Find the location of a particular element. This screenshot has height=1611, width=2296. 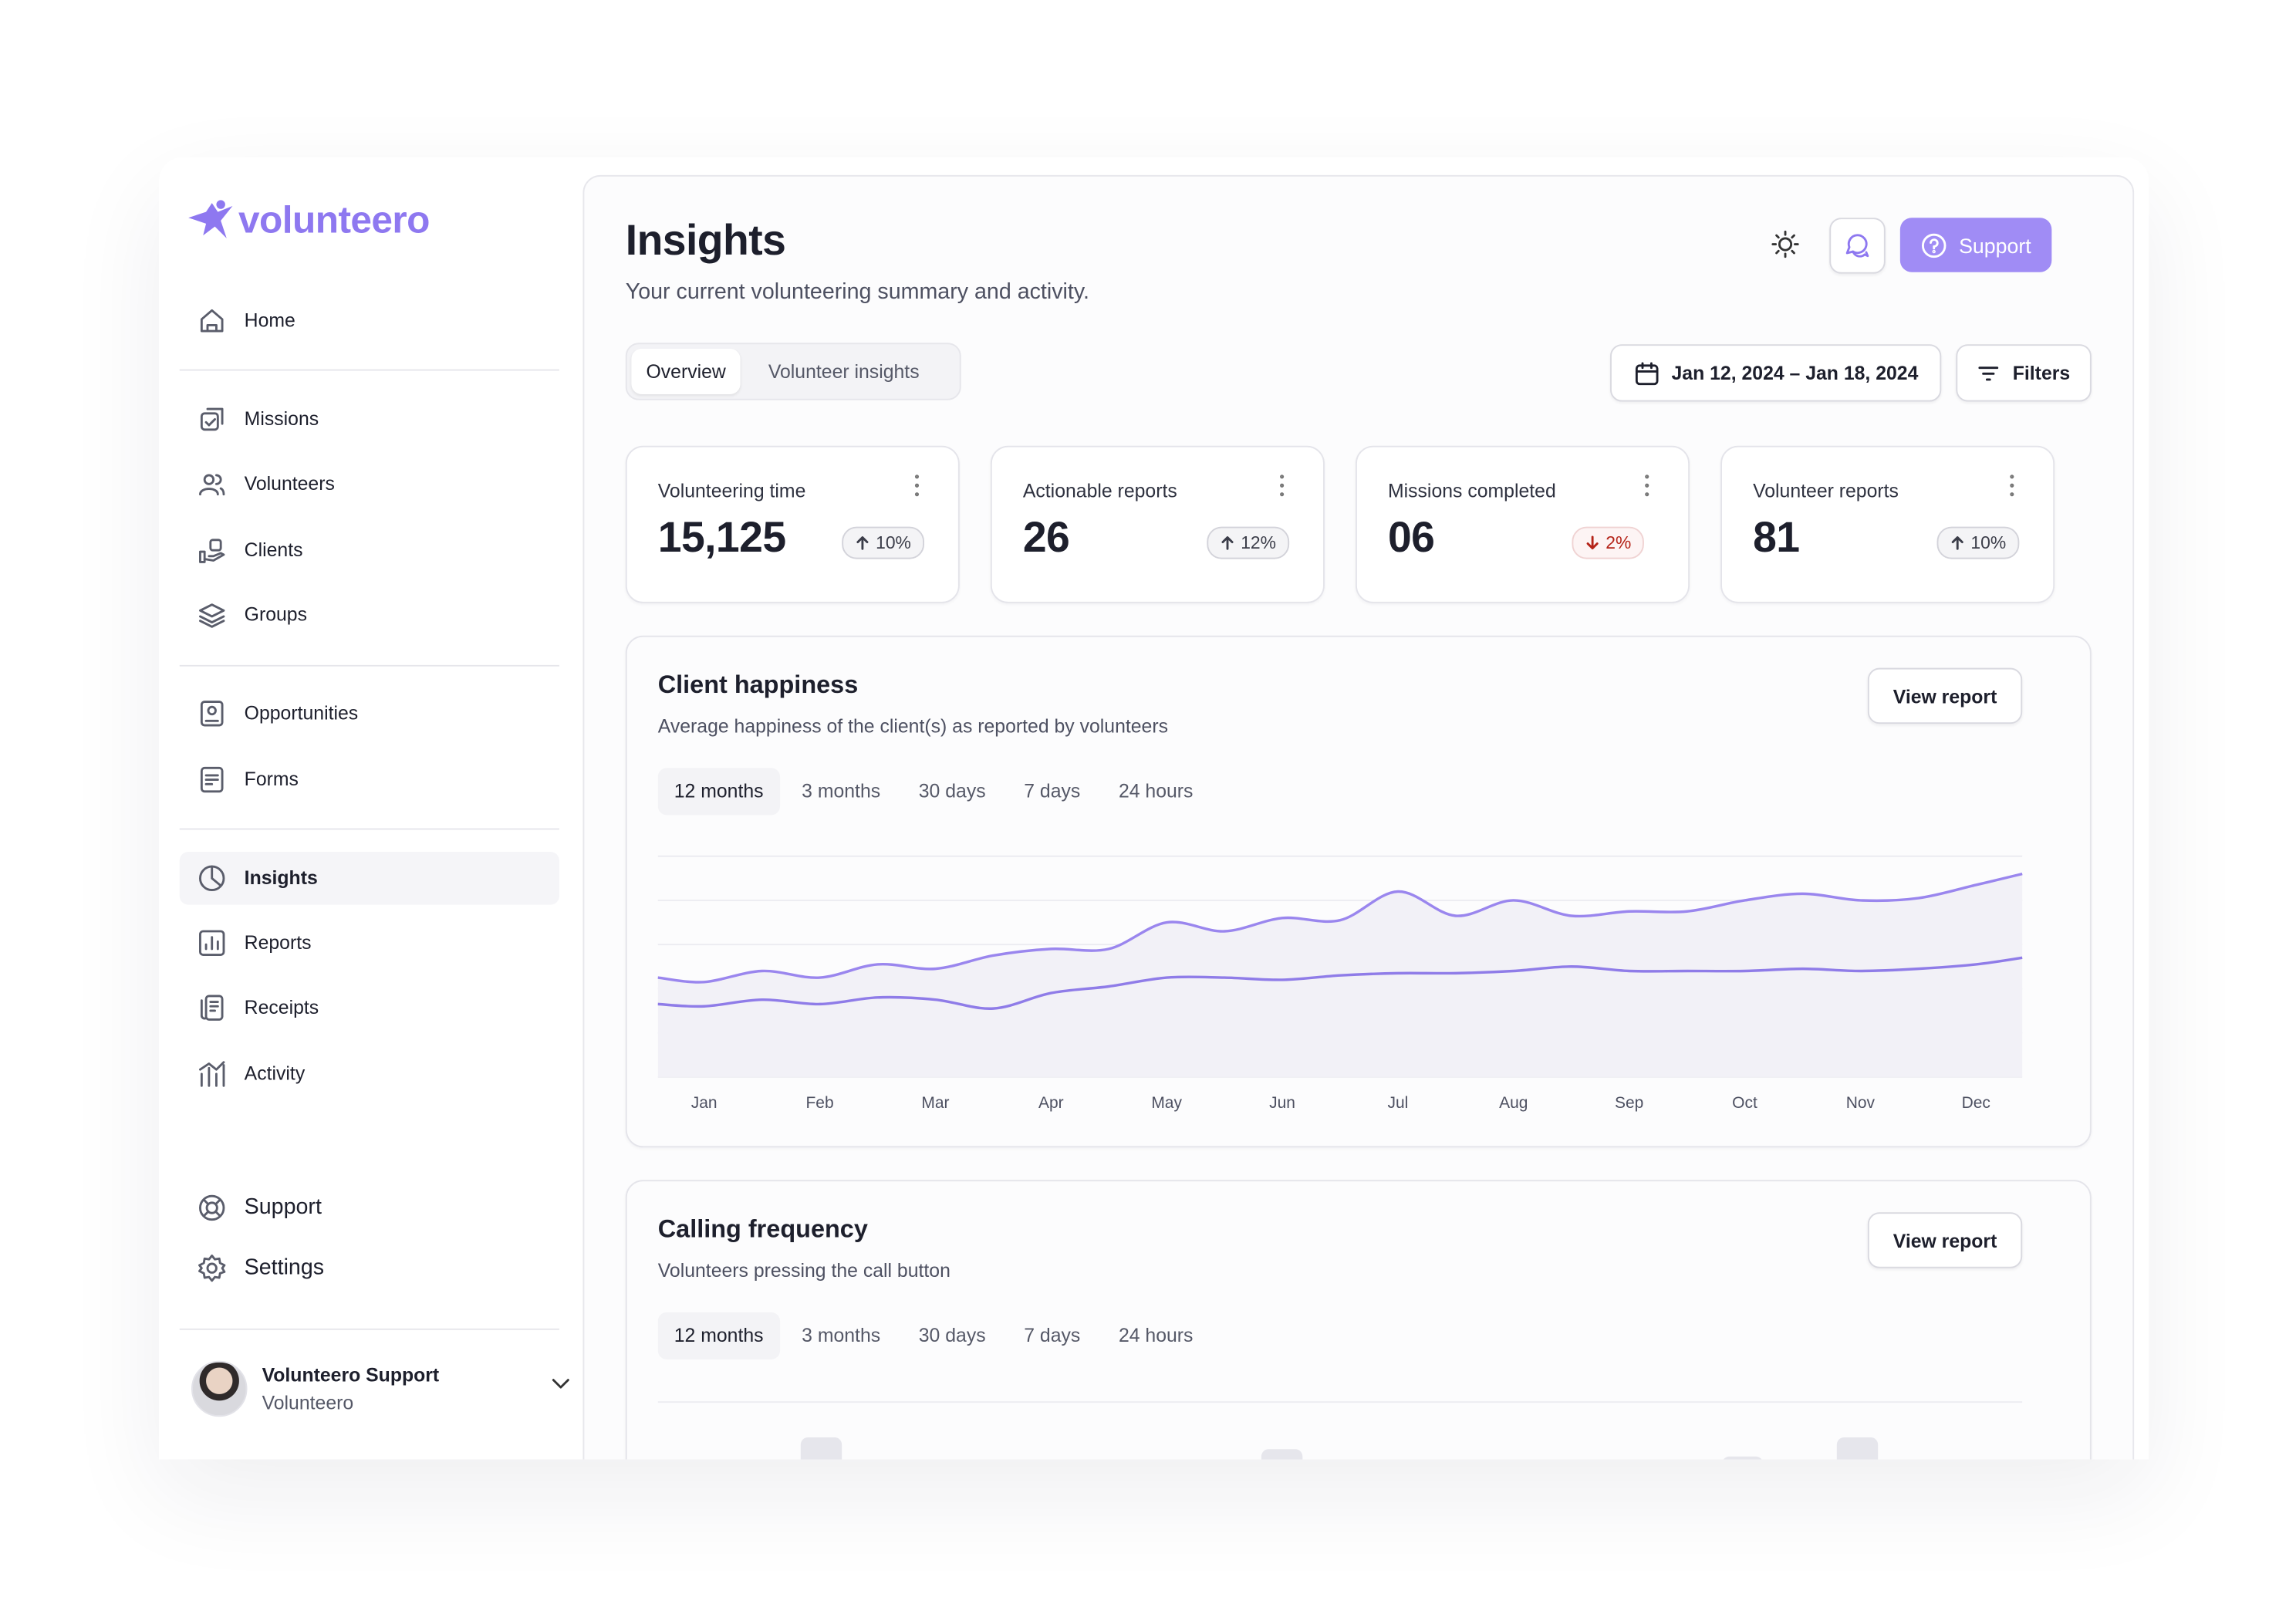

x-tick-label: Apr is located at coordinates (1051, 1103).